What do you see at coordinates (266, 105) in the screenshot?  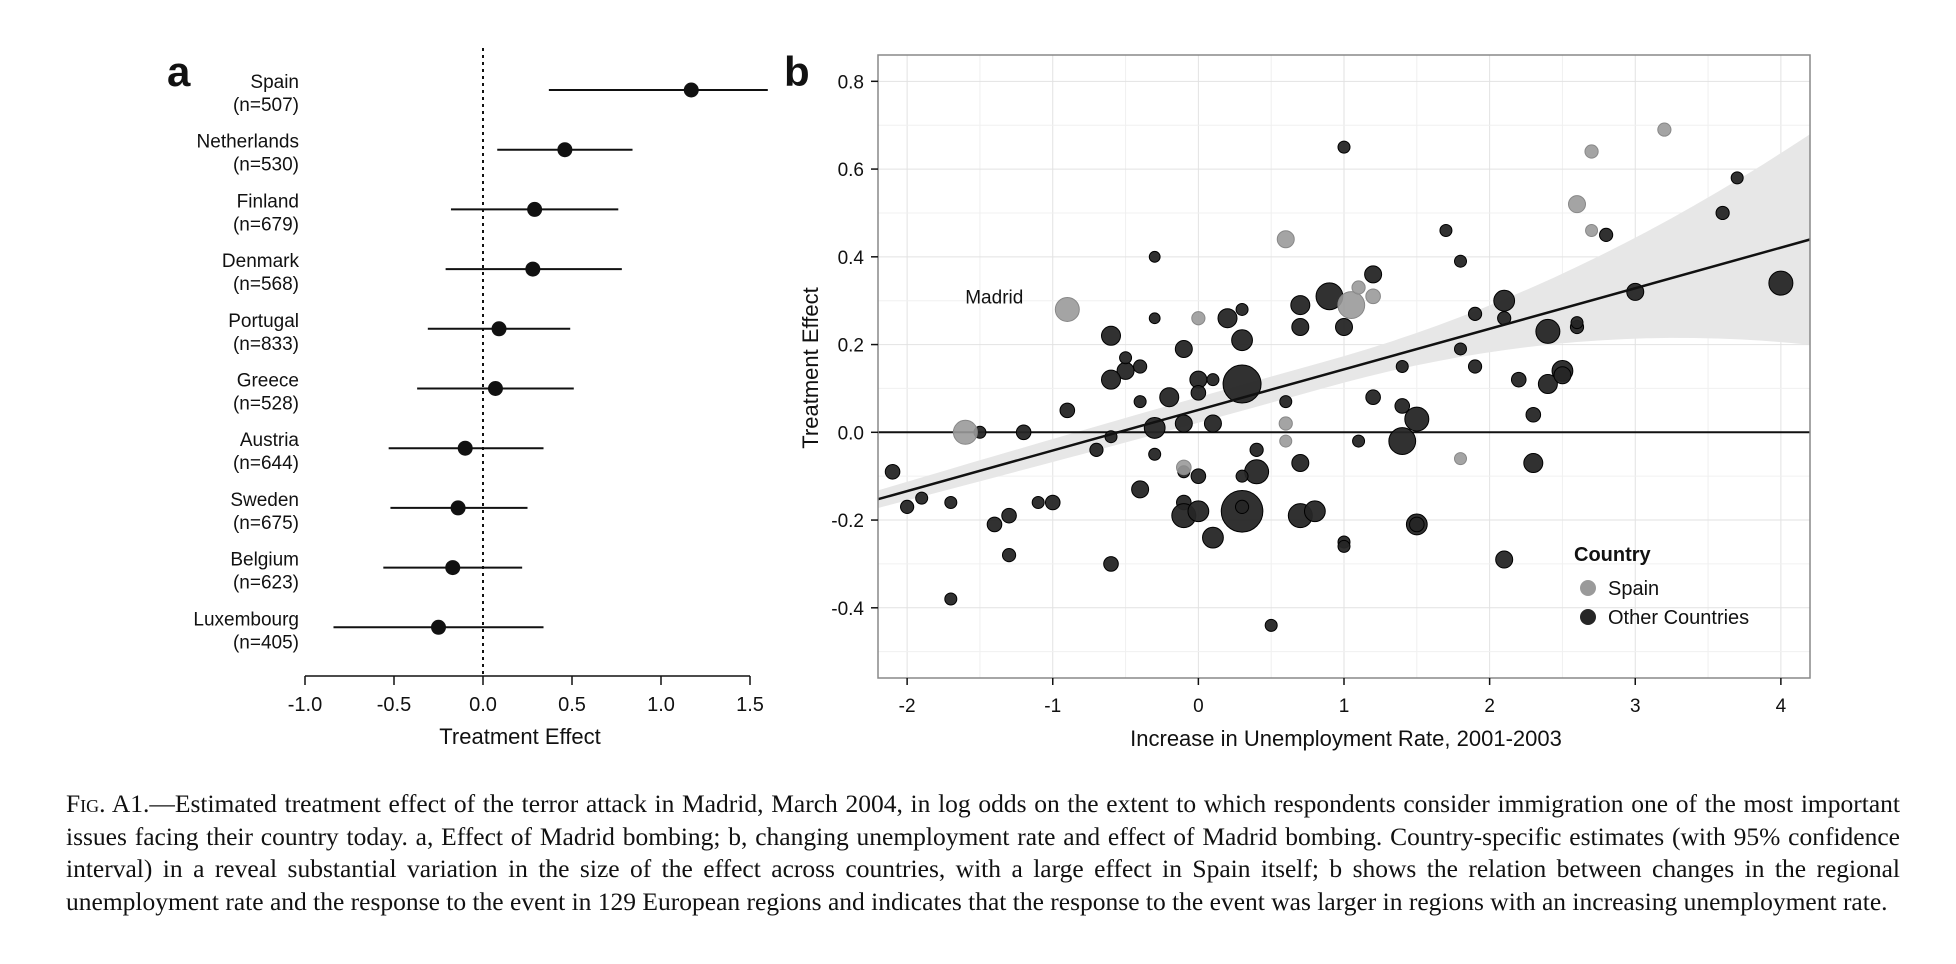 I see `sample-size-label: (n=507)` at bounding box center [266, 105].